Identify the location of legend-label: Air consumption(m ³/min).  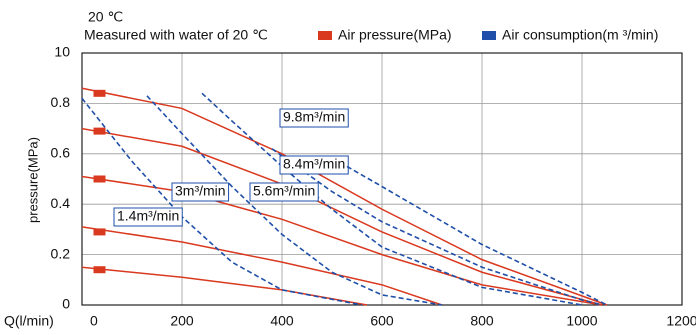
(580, 35).